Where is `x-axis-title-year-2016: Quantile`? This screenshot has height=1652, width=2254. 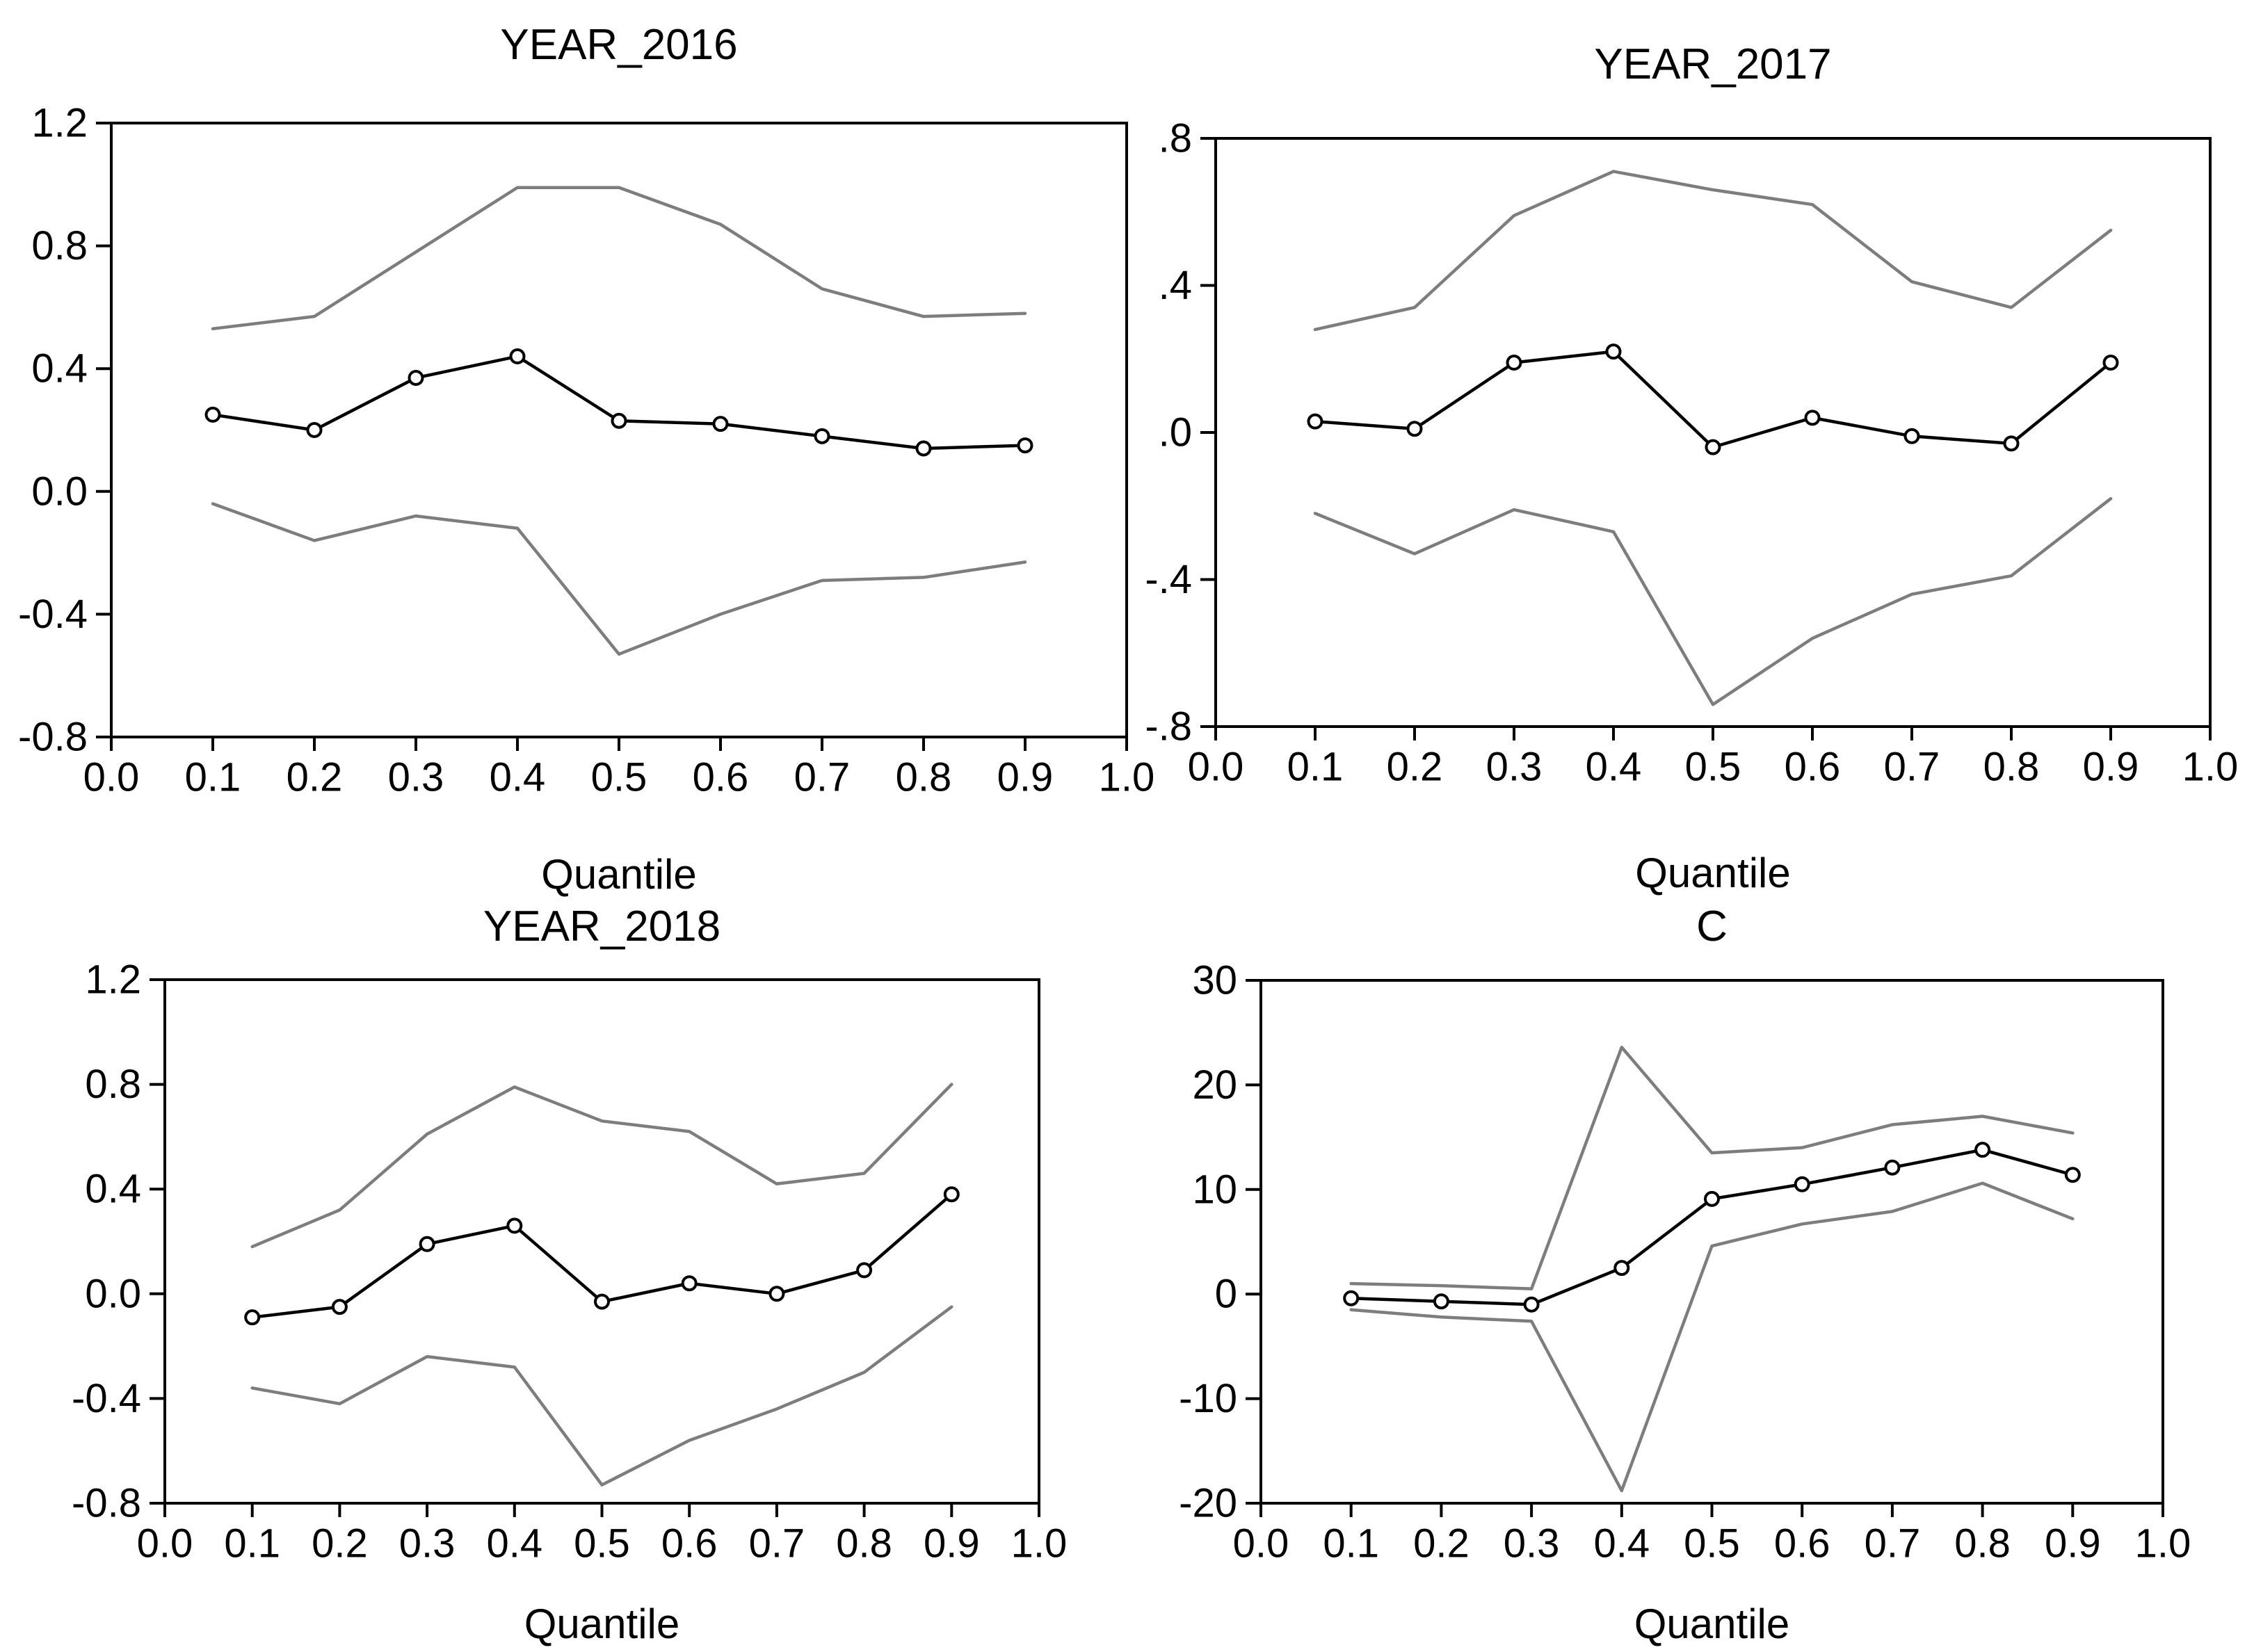 x-axis-title-year-2016: Quantile is located at coordinates (619, 874).